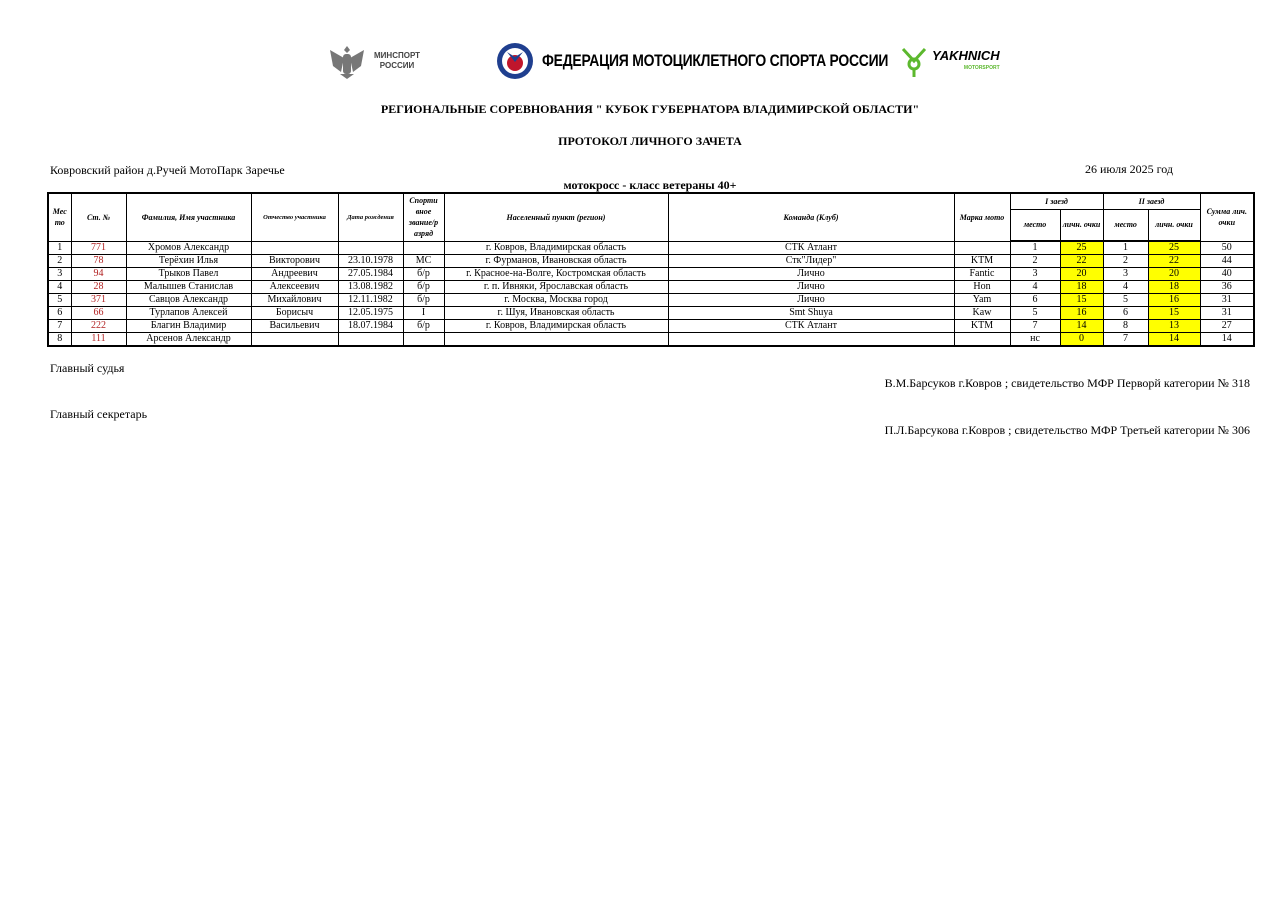 The height and width of the screenshot is (905, 1280). Describe the element at coordinates (1035, 274) in the screenshot. I see `cell-r1place: 3` at that location.